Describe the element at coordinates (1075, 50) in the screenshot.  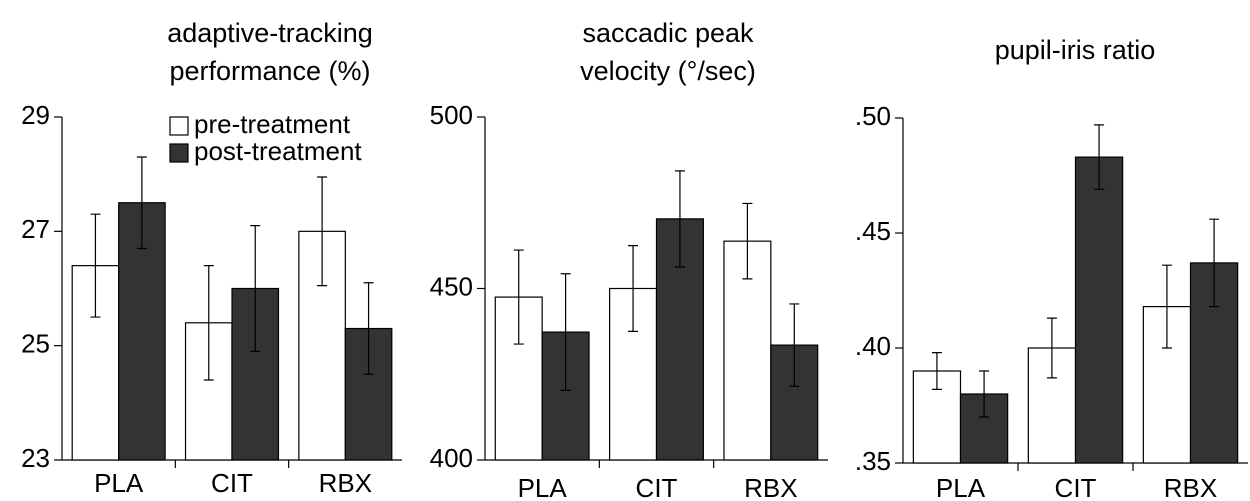
I see `chart-title: pupil-iris ratio` at that location.